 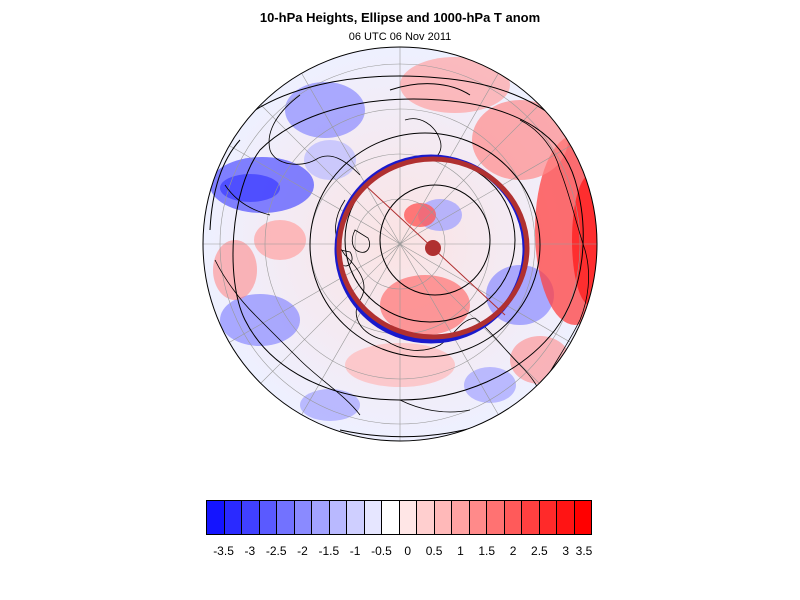 I want to click on colorbar-tick-label: -1.5, so click(x=329, y=551).